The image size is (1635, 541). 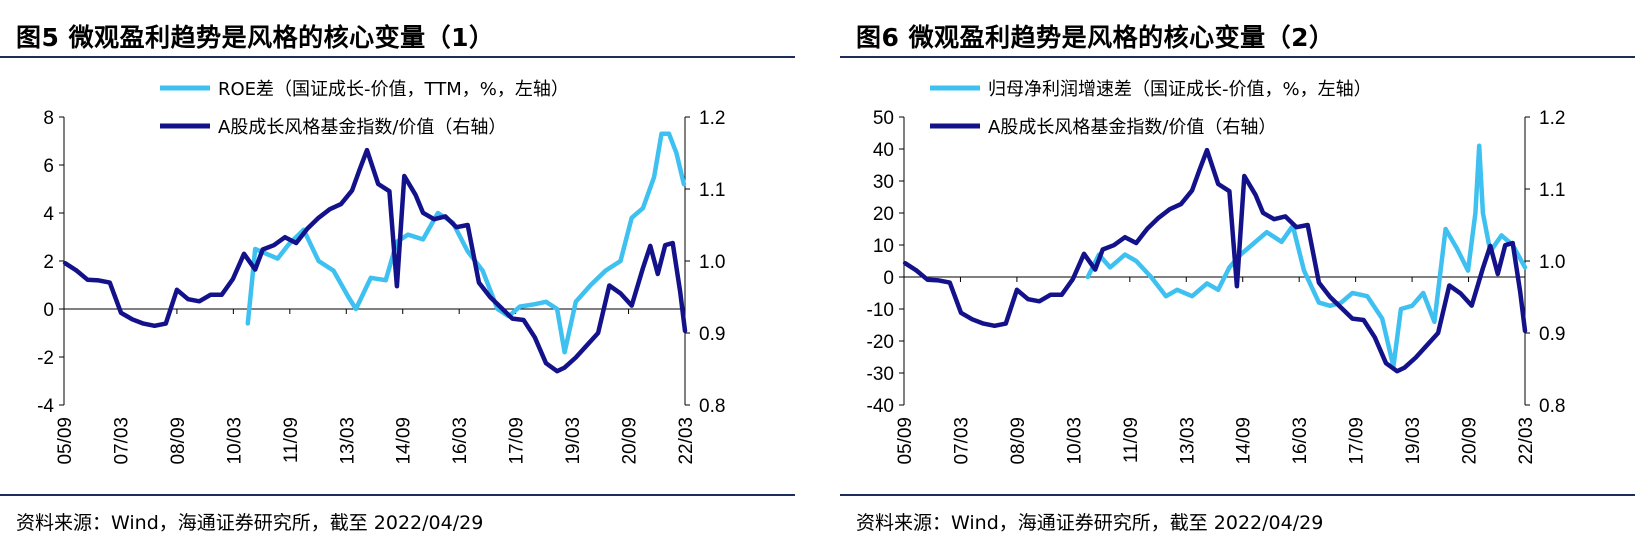 I want to click on y-left-tick-label: -10, so click(x=880, y=310).